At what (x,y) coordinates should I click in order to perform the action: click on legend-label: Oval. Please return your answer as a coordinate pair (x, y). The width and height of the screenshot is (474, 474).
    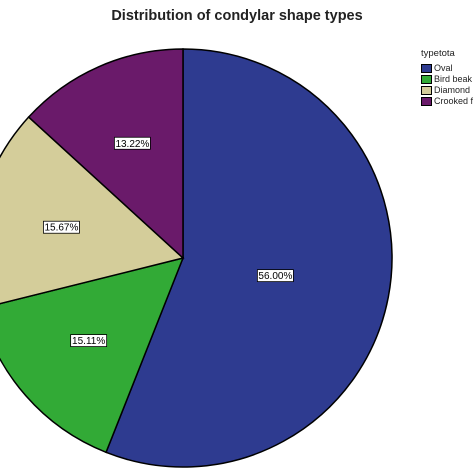
    Looking at the image, I should click on (443, 68).